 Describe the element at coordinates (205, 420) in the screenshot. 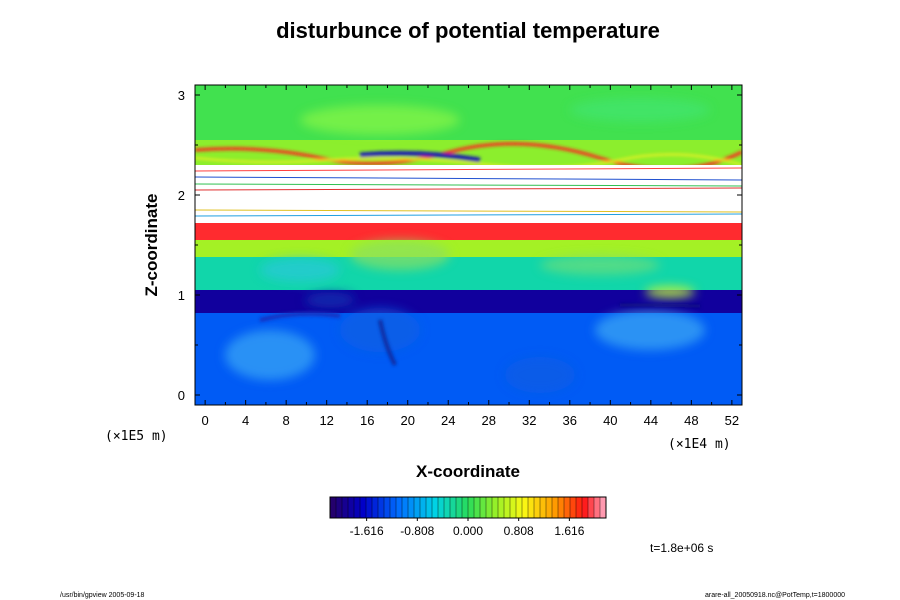

I see `x-tick-label: 0` at that location.